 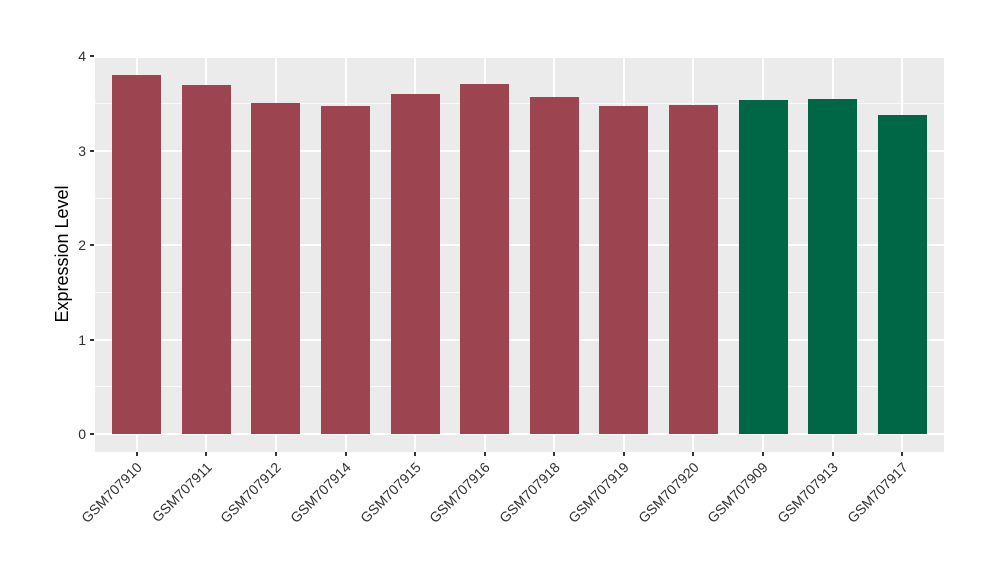 What do you see at coordinates (82, 150) in the screenshot?
I see `y-tick-label-3: 3` at bounding box center [82, 150].